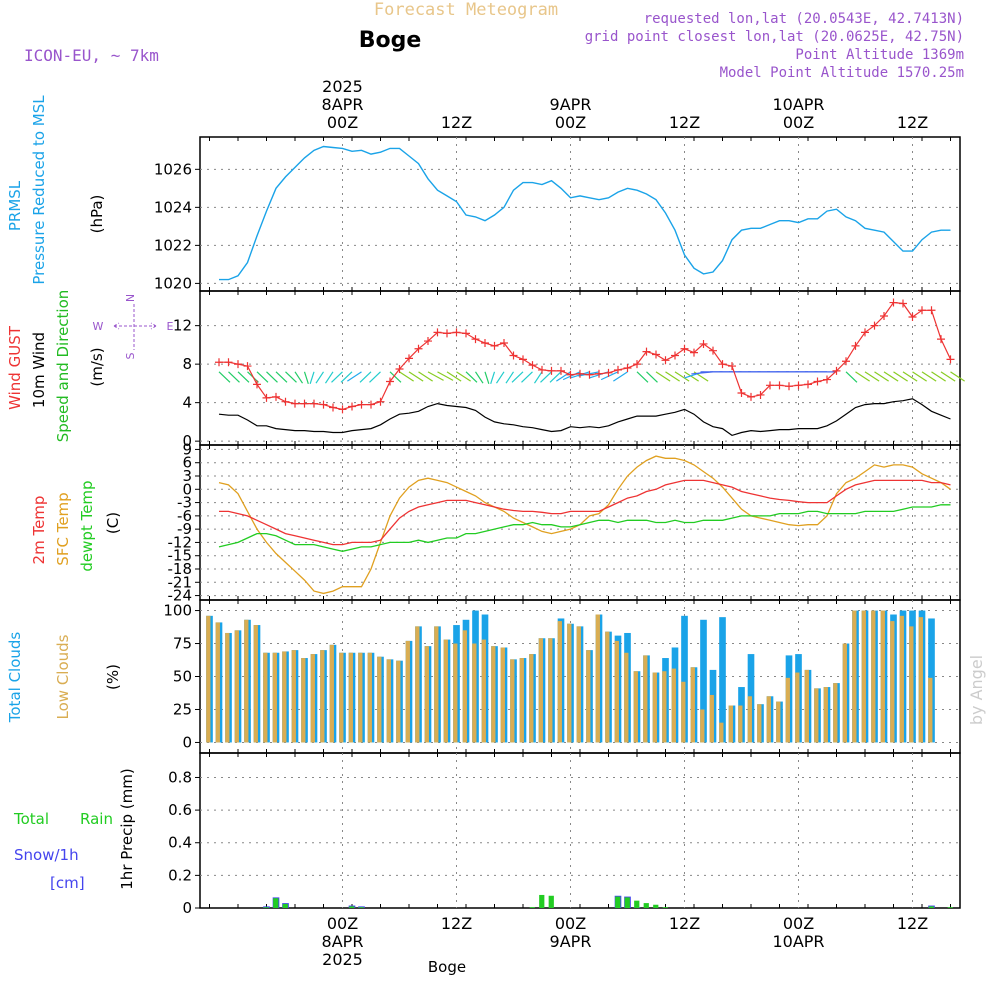  What do you see at coordinates (180, 777) in the screenshot?
I see `precip-ytick-label: 0.8` at bounding box center [180, 777].